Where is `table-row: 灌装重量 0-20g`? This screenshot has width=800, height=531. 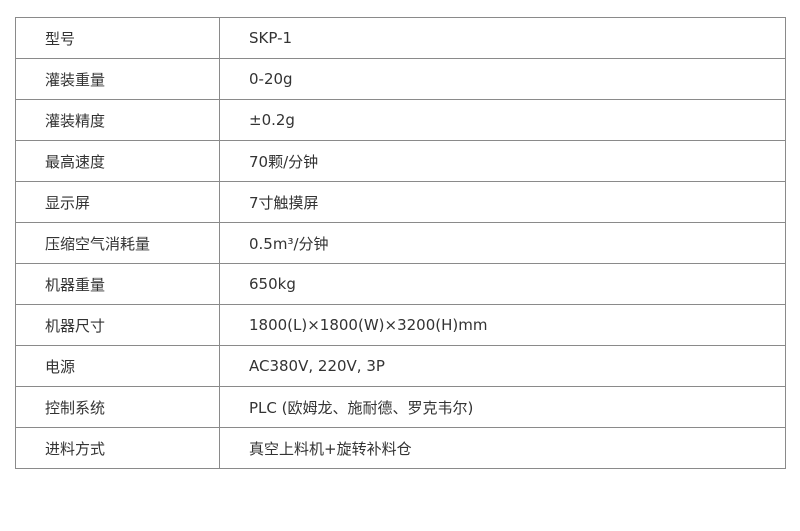 table-row: 灌装重量 0-20g is located at coordinates (400, 79).